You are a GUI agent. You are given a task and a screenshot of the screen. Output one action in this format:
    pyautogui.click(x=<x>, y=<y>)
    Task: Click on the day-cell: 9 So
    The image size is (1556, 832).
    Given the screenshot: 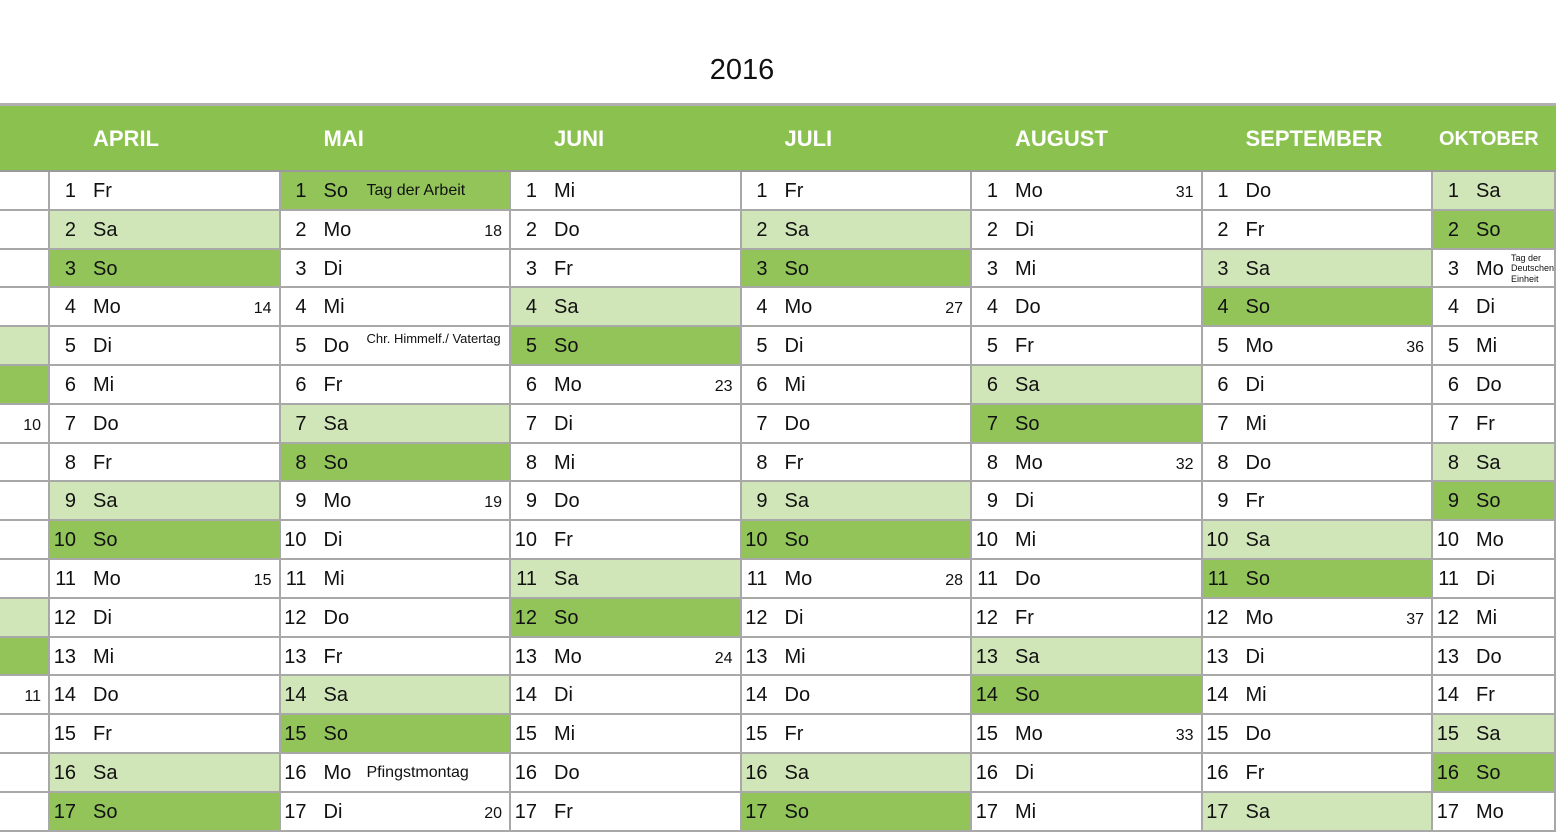 What is the action you would take?
    pyautogui.click(x=1494, y=502)
    